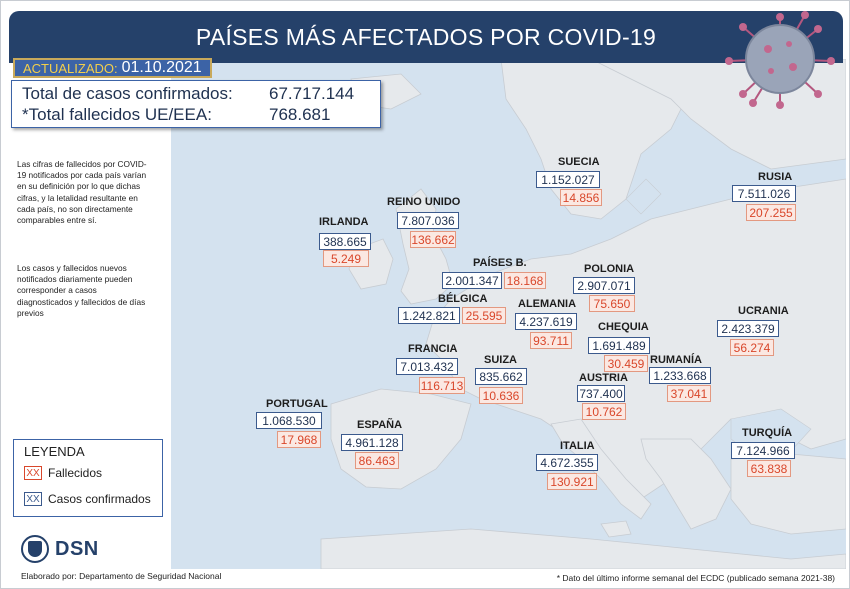  What do you see at coordinates (77, 548) in the screenshot?
I see `logo-text: DSN` at bounding box center [77, 548].